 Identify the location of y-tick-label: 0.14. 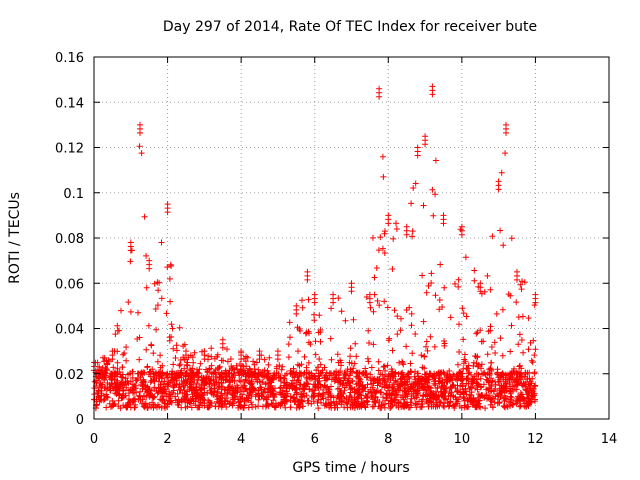
(69, 103).